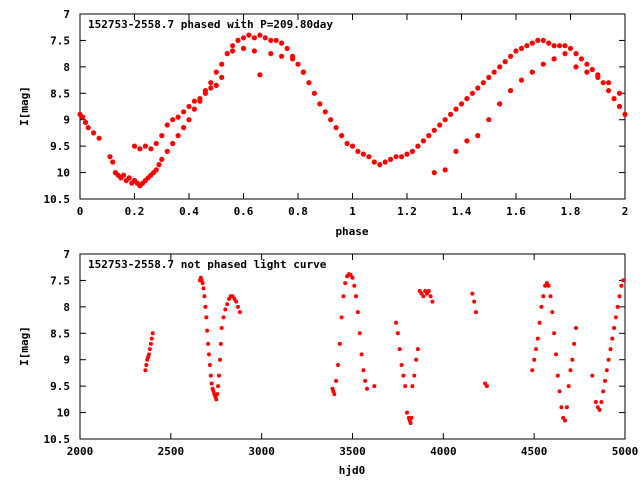  Describe the element at coordinates (57, 439) in the screenshot. I see `bottom-y-tick-label: 10.5` at that location.